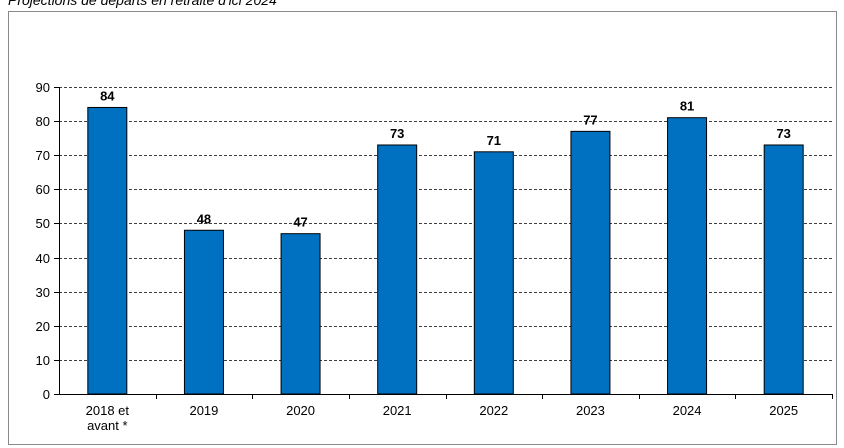 This screenshot has height=448, width=844. What do you see at coordinates (687, 410) in the screenshot?
I see `x-tick-label: 2024` at bounding box center [687, 410].